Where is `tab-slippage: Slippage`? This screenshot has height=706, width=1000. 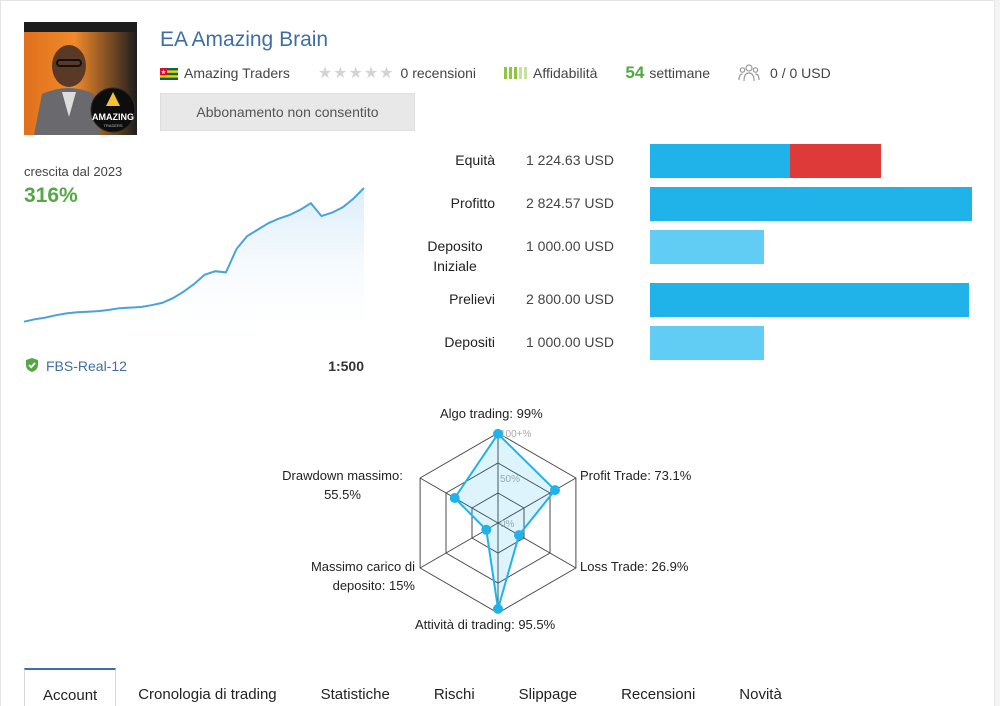
tab-slippage: Slippage is located at coordinates (548, 694).